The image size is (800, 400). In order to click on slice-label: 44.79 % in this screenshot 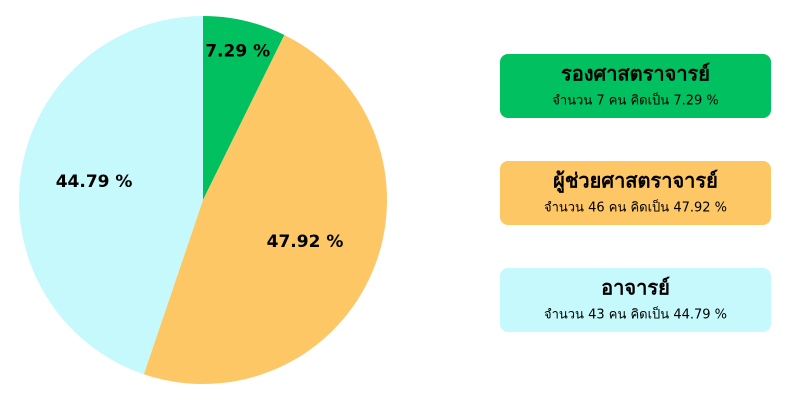, I will do `click(94, 182)`.